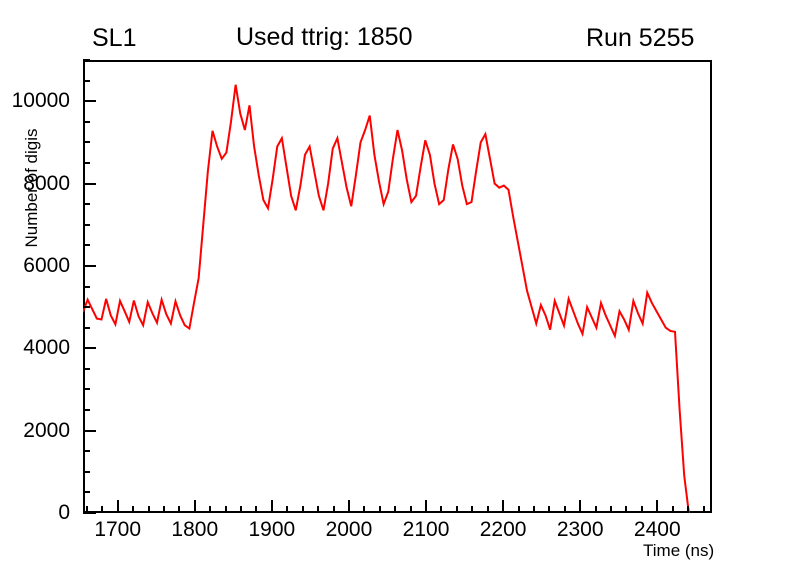  Describe the element at coordinates (39, 292) in the screenshot. I see `y-tick-labels: 0 2000 4000 6000 8000 10000` at that location.